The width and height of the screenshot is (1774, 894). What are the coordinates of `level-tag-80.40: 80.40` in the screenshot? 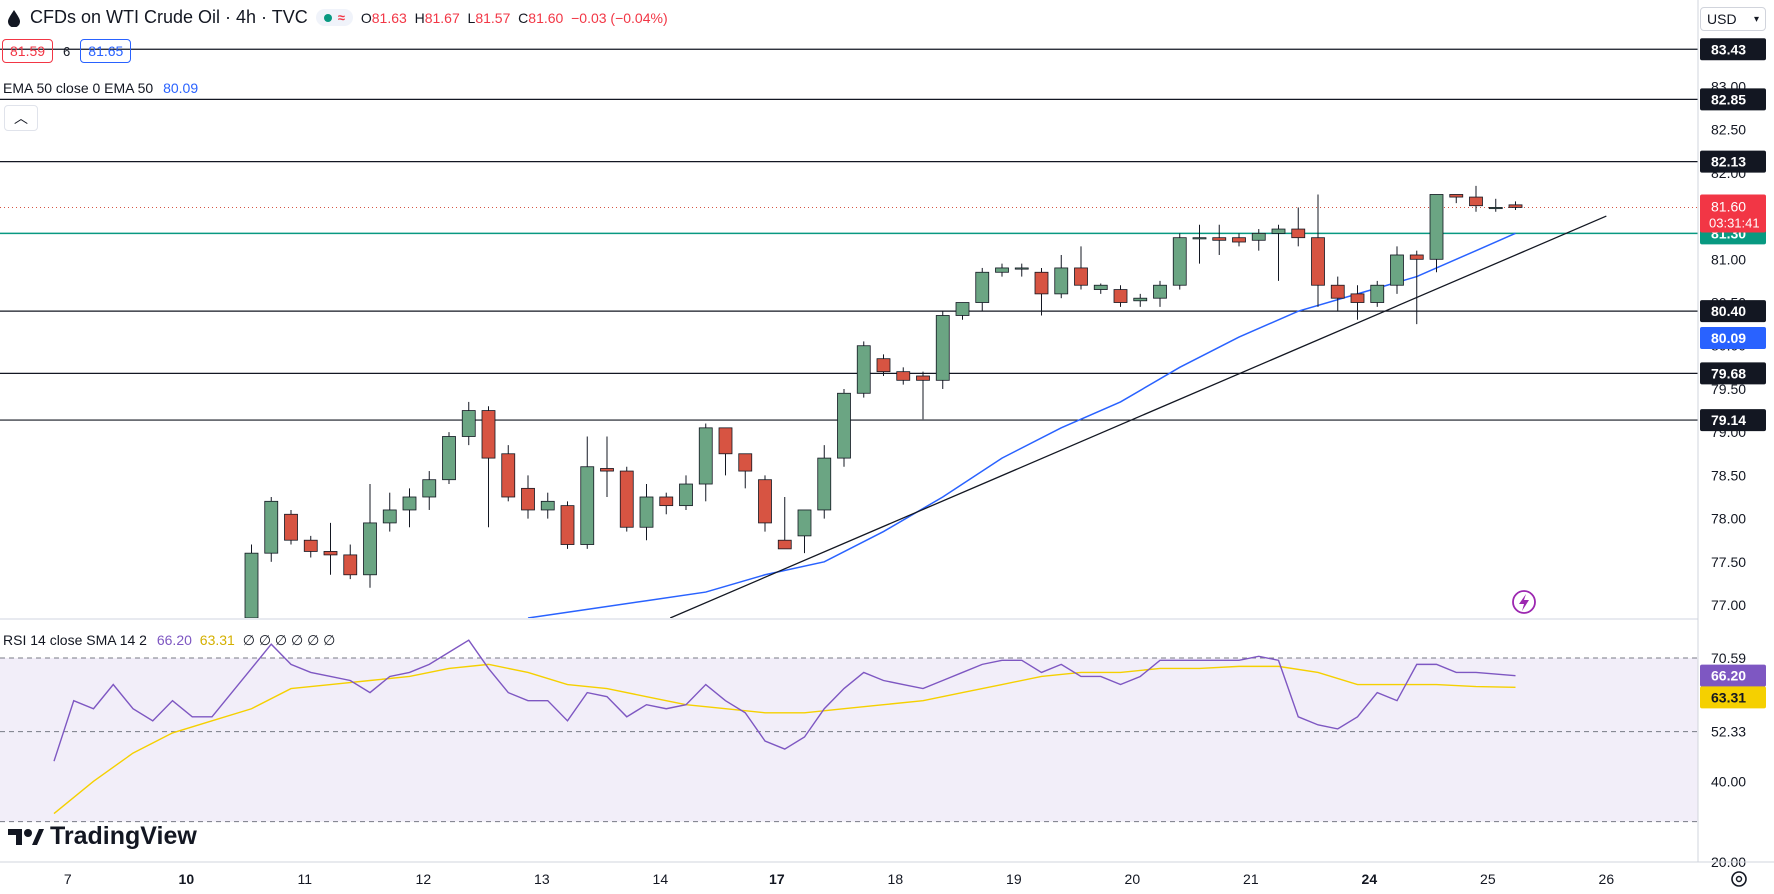 It's located at (1733, 311).